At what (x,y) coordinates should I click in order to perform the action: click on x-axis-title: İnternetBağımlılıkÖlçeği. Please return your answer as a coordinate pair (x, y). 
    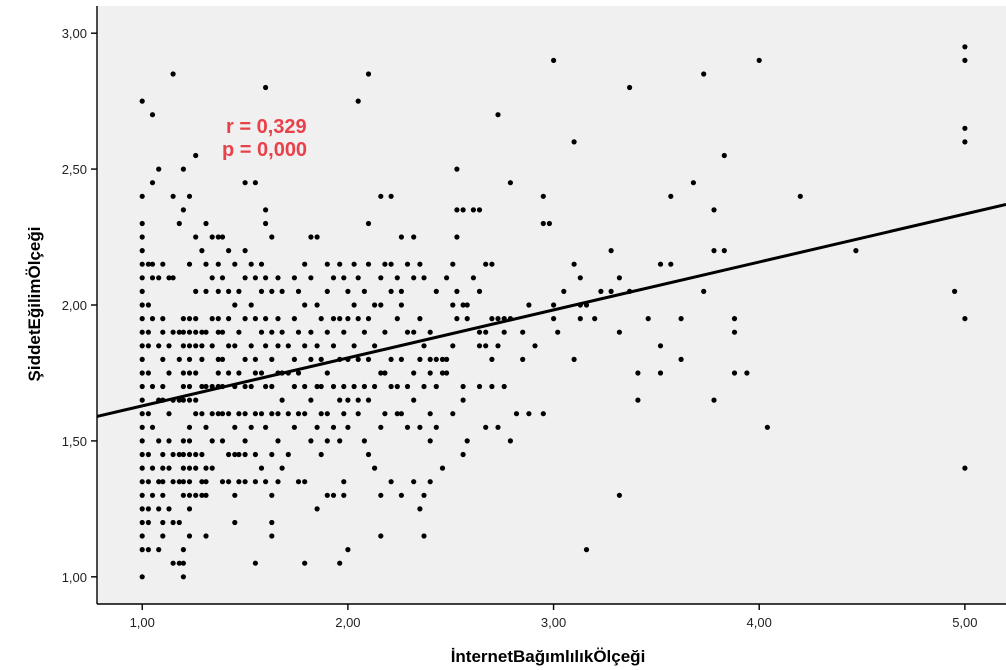
    Looking at the image, I should click on (548, 656).